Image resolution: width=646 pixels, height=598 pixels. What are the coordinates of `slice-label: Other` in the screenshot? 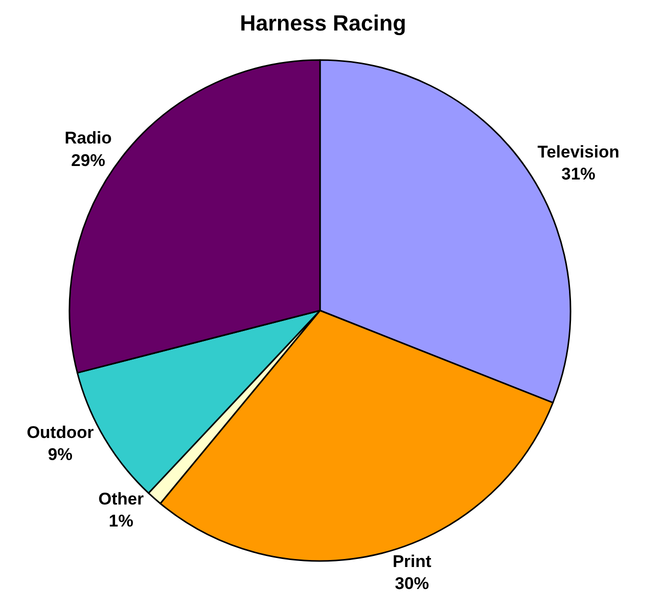 It's located at (121, 498).